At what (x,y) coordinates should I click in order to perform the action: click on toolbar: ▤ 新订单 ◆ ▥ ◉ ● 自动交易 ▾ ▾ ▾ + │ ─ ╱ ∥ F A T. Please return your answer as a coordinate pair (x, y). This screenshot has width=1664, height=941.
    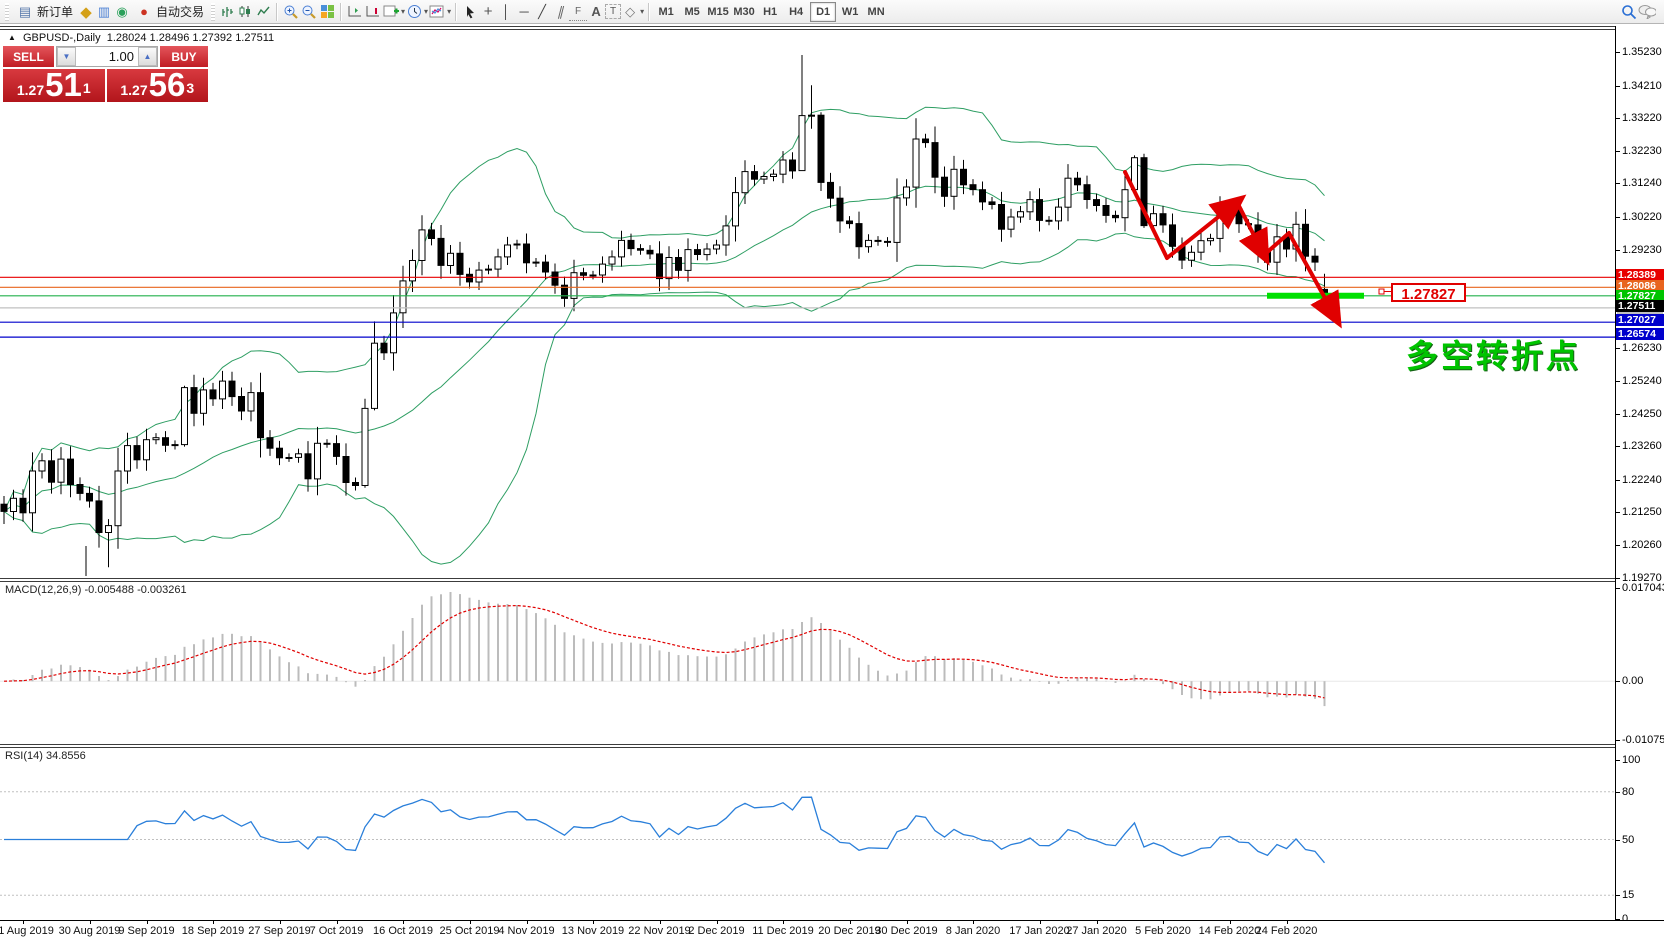
    Looking at the image, I should click on (832, 12).